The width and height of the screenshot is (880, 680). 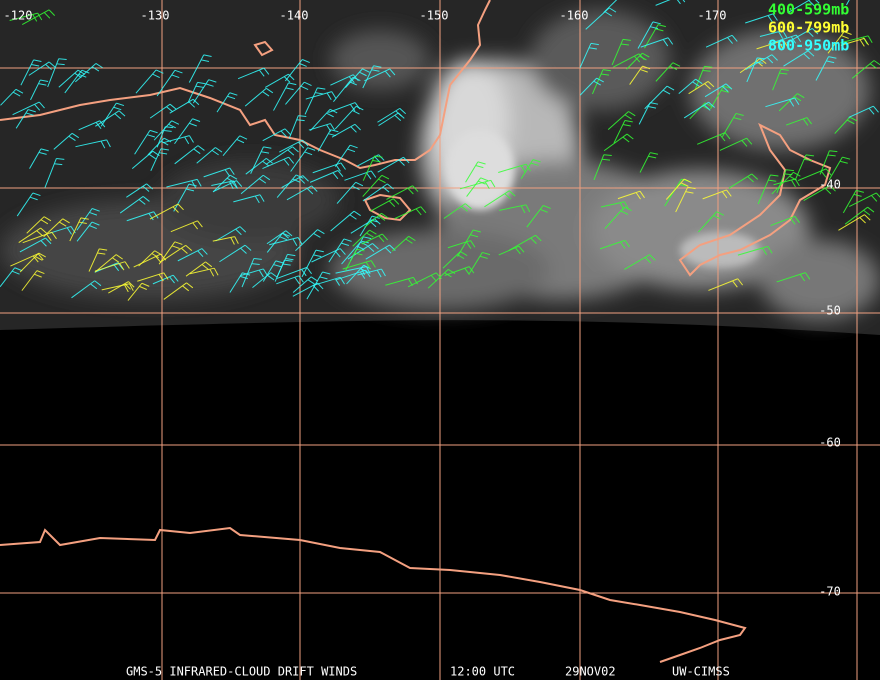 What do you see at coordinates (241, 672) in the screenshot?
I see `footer-product: GMS-5 INFRARED-CLOUD DRIFT WINDS` at bounding box center [241, 672].